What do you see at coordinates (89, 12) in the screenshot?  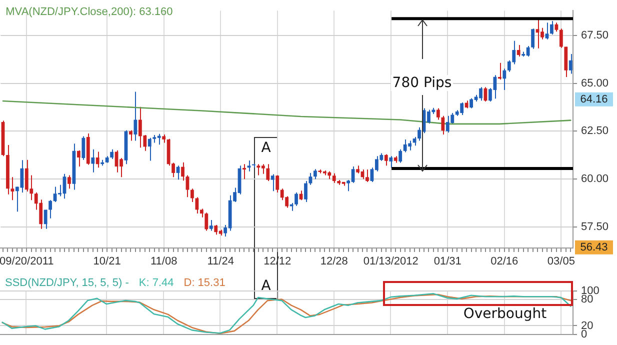 I see `text: MVA(NZD/JPY.Close,200): 63.160` at bounding box center [89, 12].